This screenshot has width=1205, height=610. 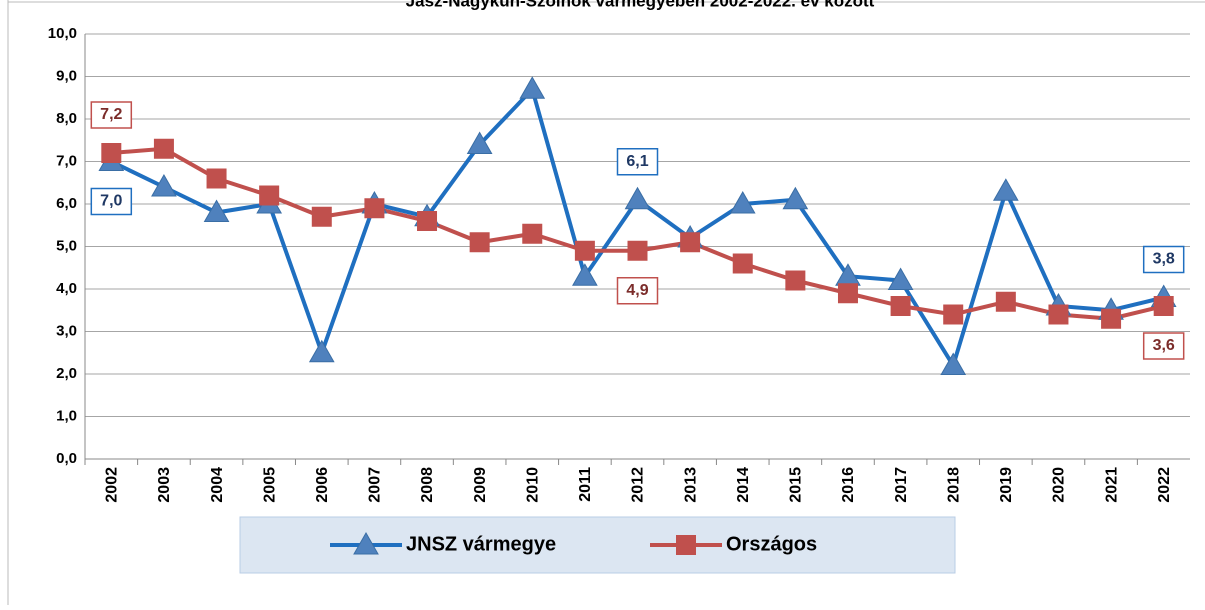 I want to click on x-tick-label: 2008, so click(x=427, y=485).